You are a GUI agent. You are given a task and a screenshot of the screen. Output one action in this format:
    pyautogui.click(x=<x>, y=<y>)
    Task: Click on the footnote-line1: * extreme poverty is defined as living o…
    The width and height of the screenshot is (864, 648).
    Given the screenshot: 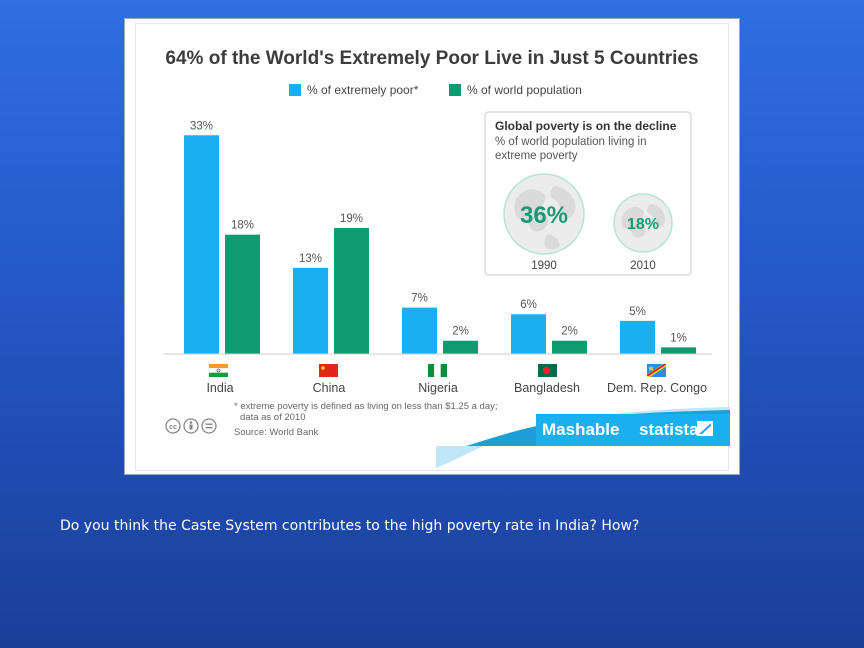 What is the action you would take?
    pyautogui.click(x=366, y=406)
    